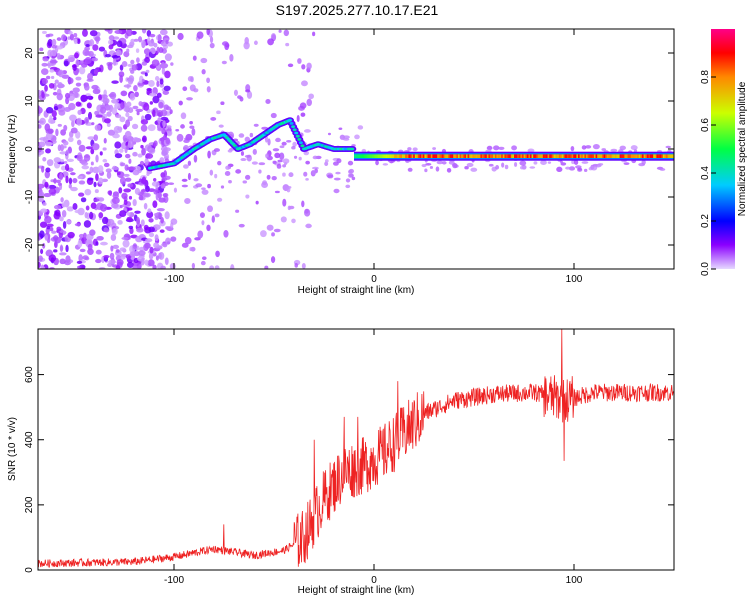 This screenshot has height=600, width=750. Describe the element at coordinates (29, 374) in the screenshot. I see `bottom-y-tick-label: 600` at that location.